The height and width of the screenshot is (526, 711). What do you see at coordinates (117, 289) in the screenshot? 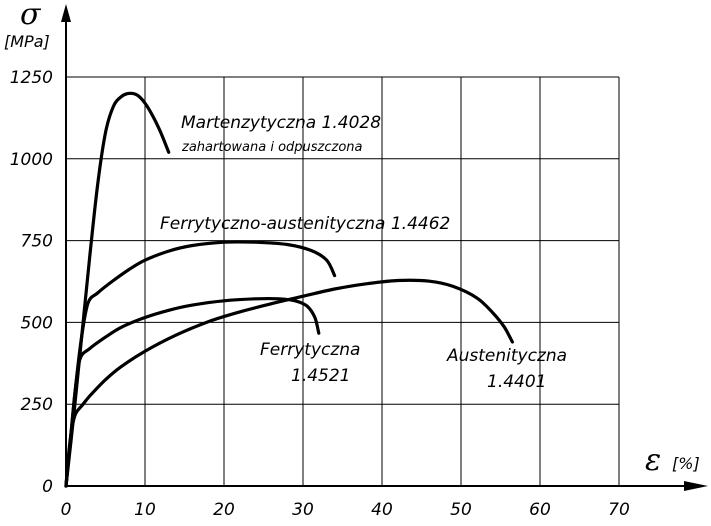
I see `martensitic-curve` at bounding box center [117, 289].